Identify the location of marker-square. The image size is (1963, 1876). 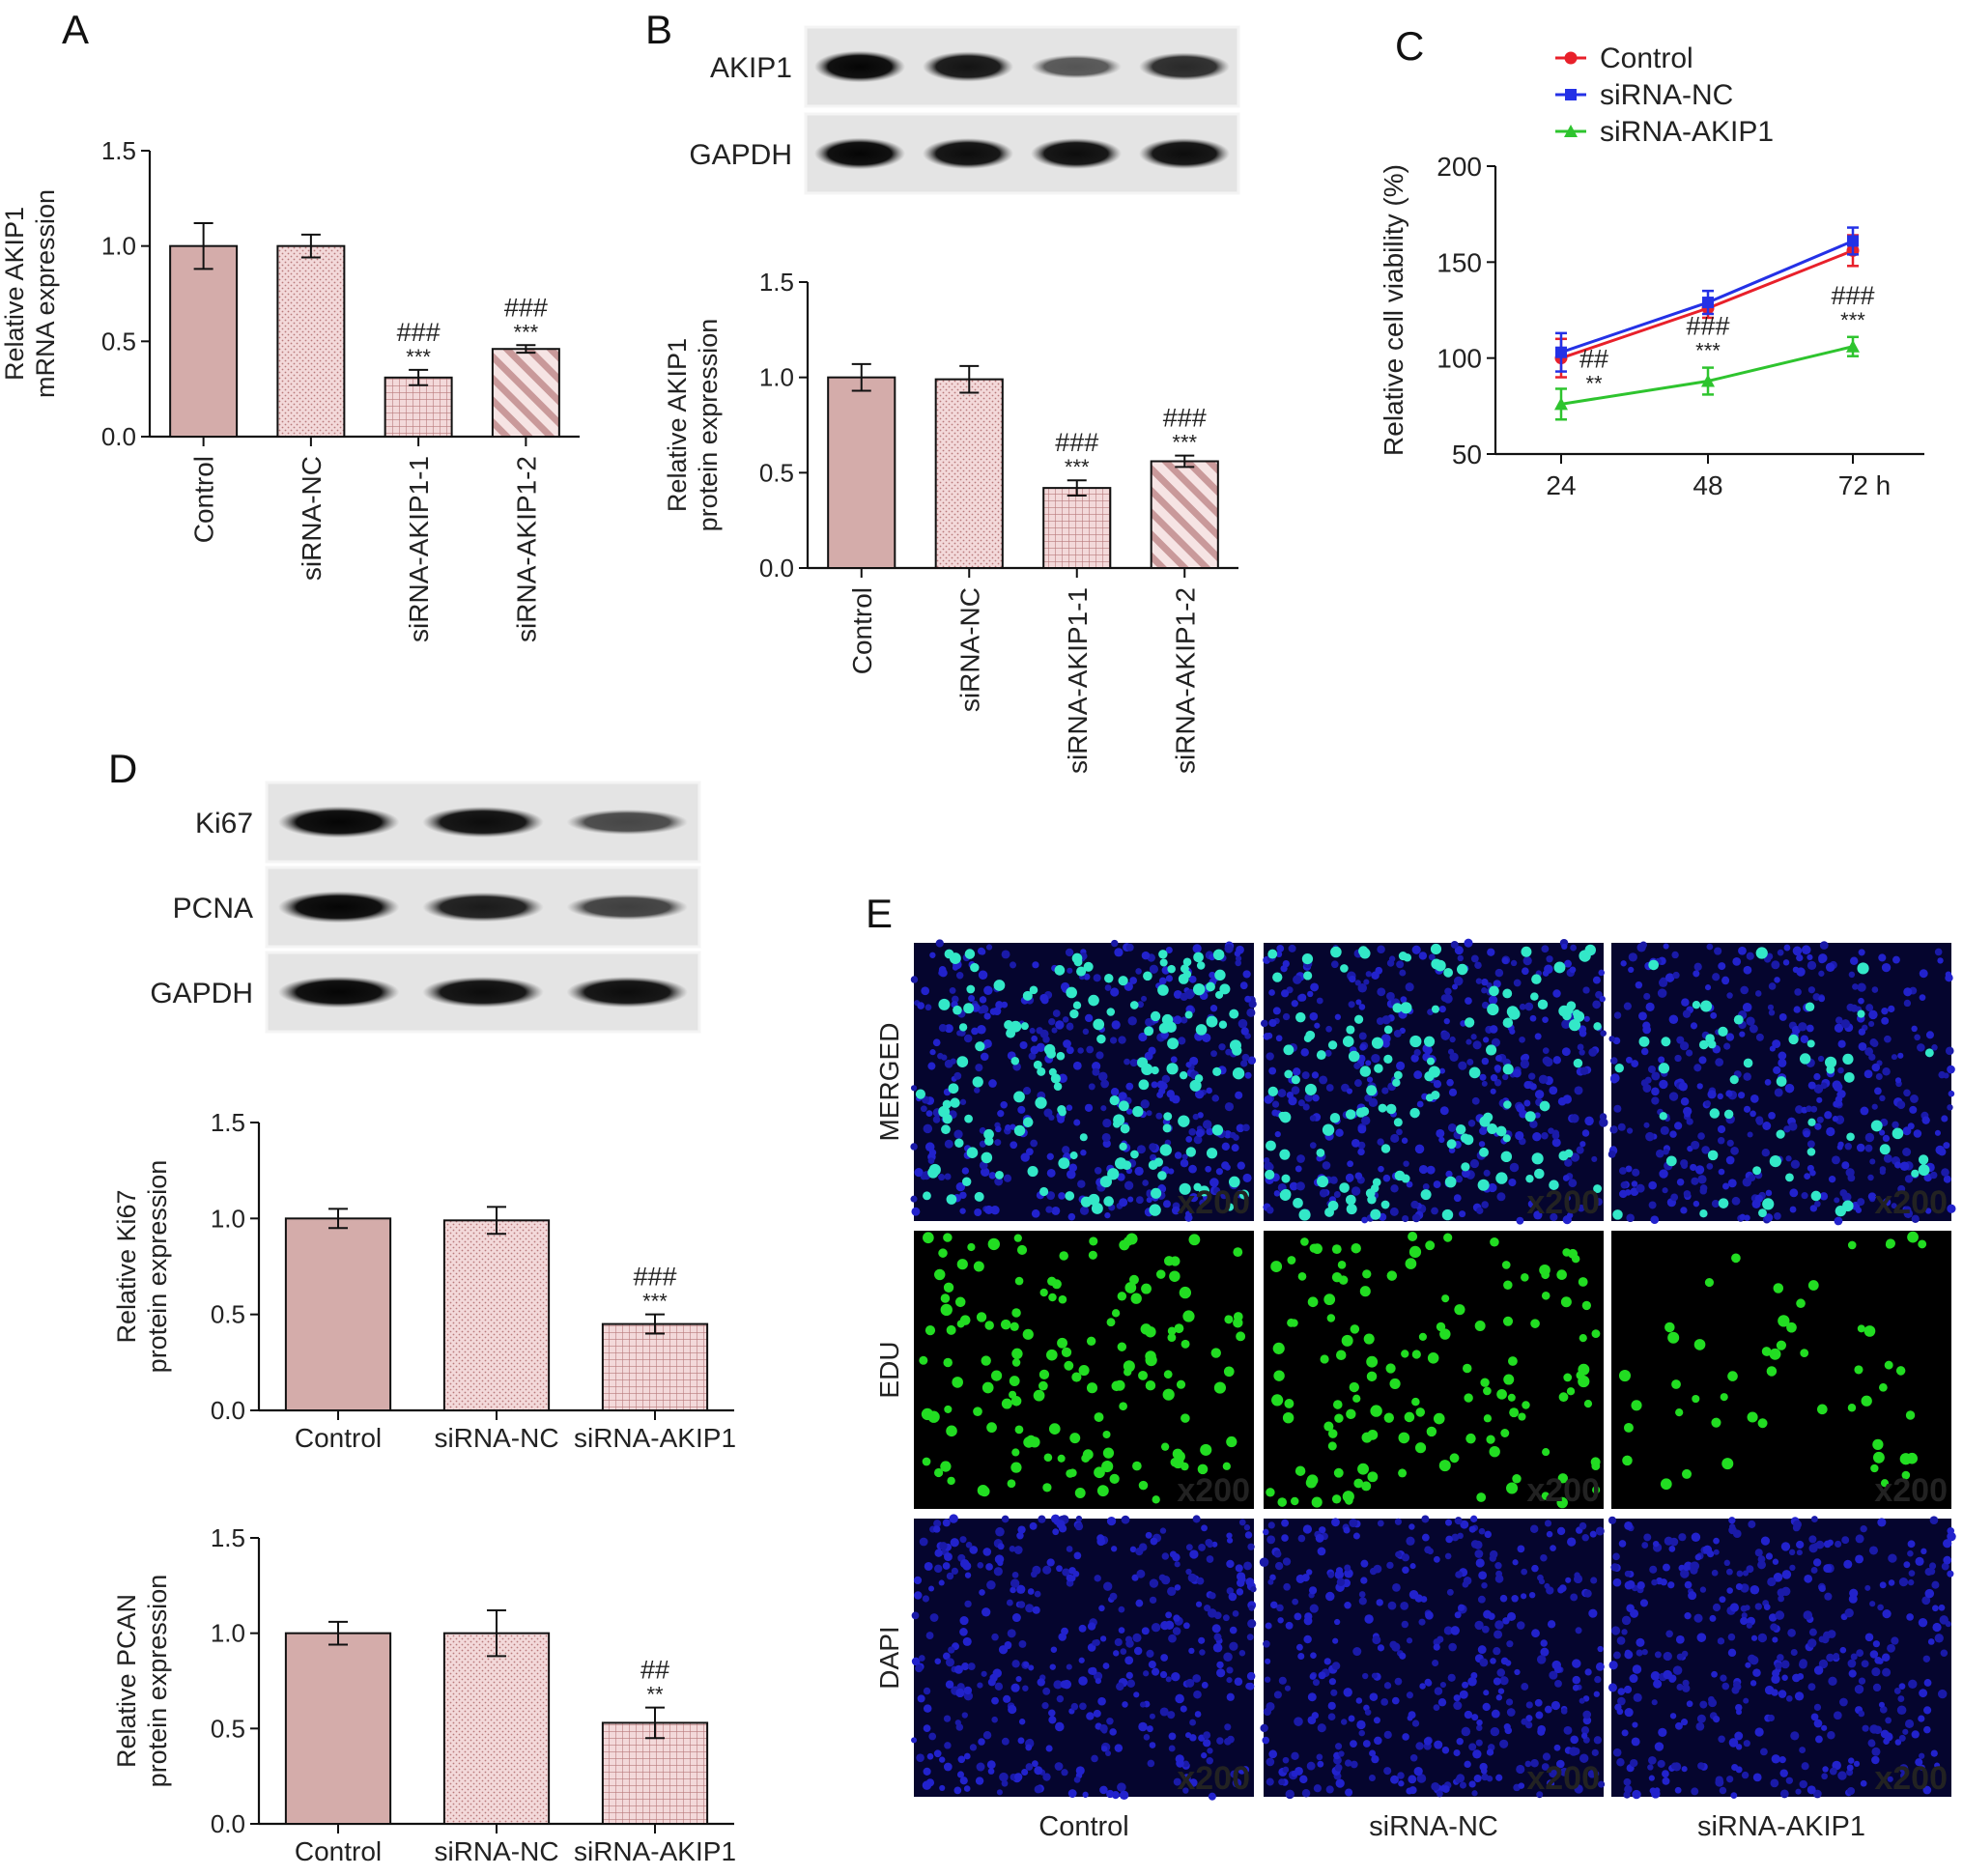
(1561, 352).